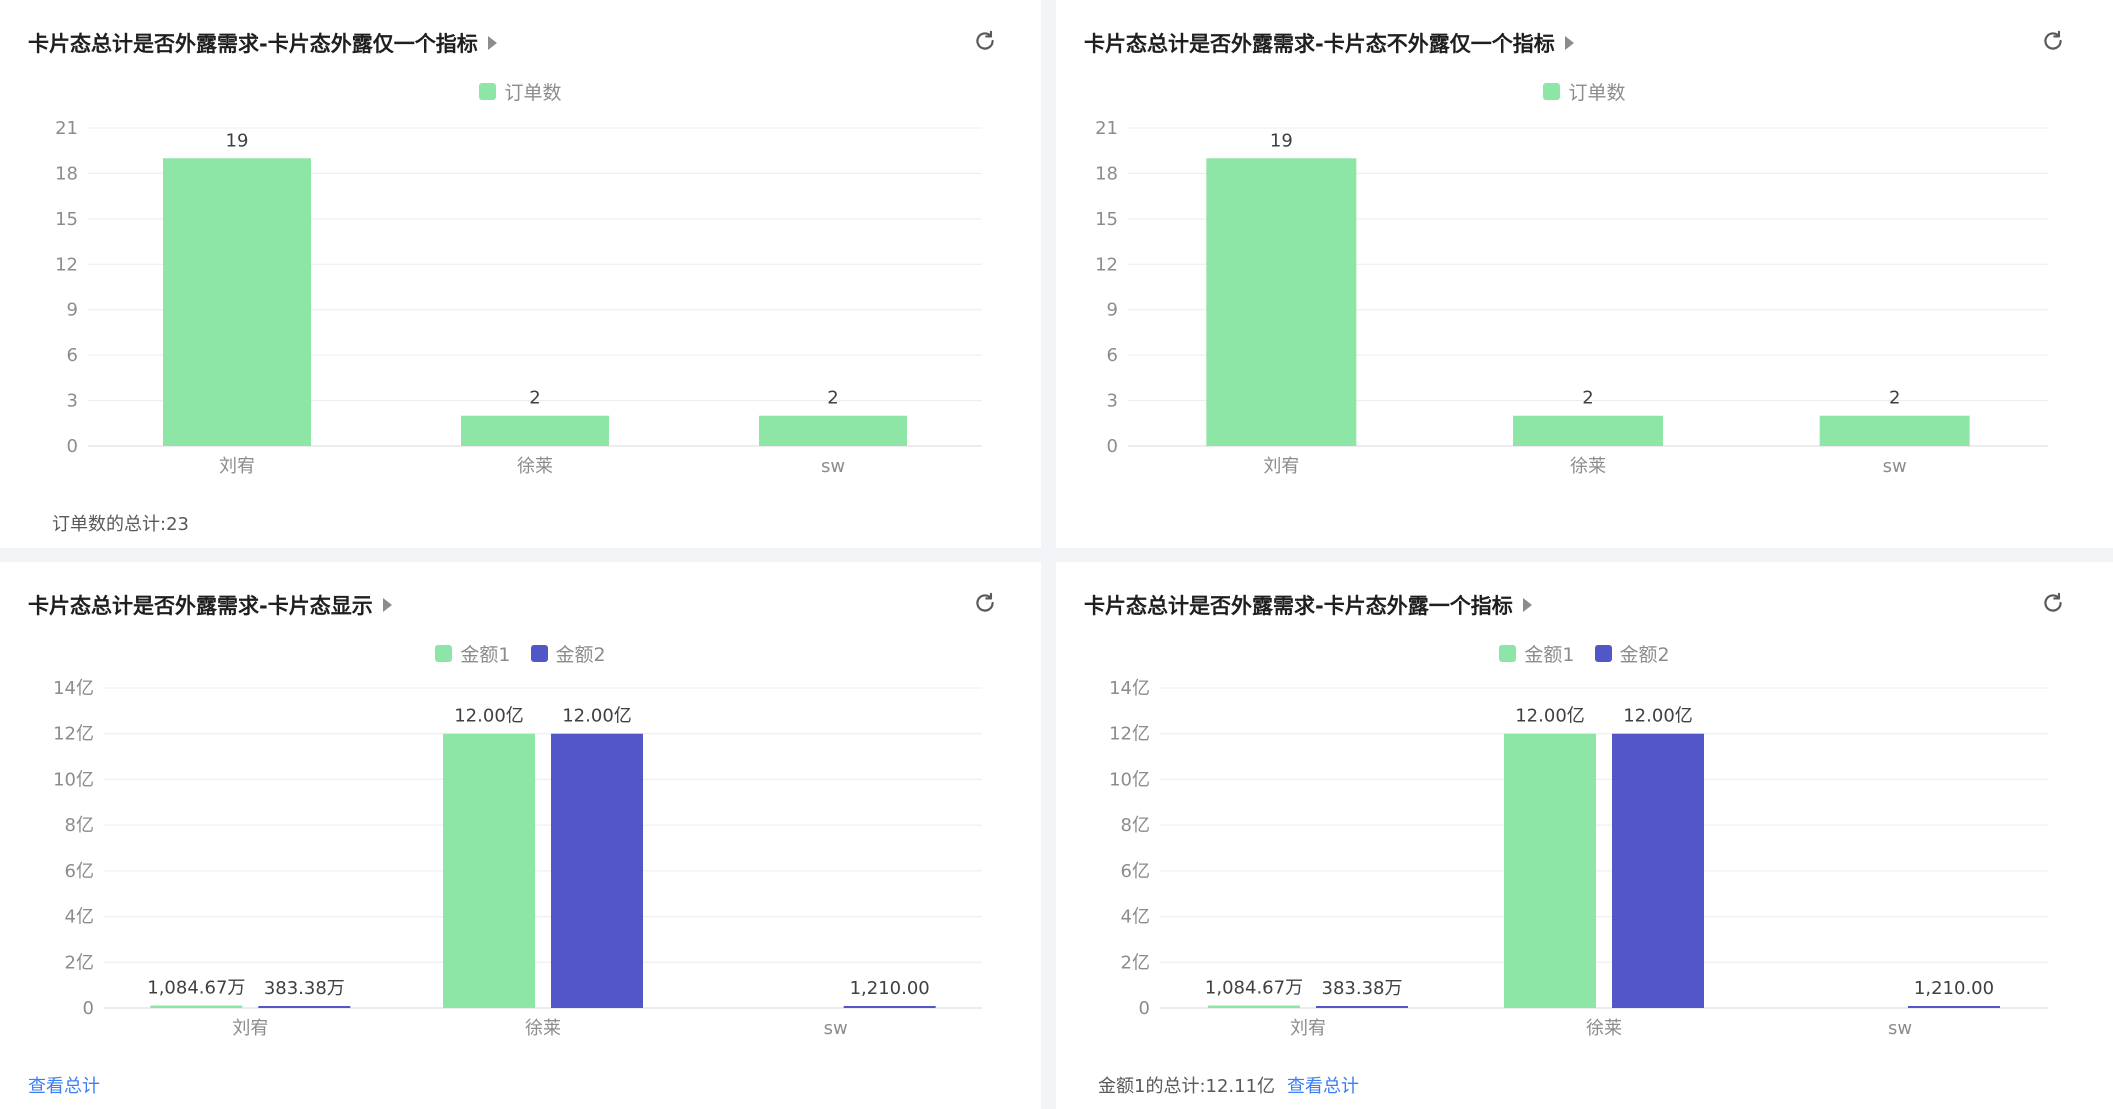 The height and width of the screenshot is (1109, 2113). I want to click on y-tick-label: 10亿, so click(1129, 779).